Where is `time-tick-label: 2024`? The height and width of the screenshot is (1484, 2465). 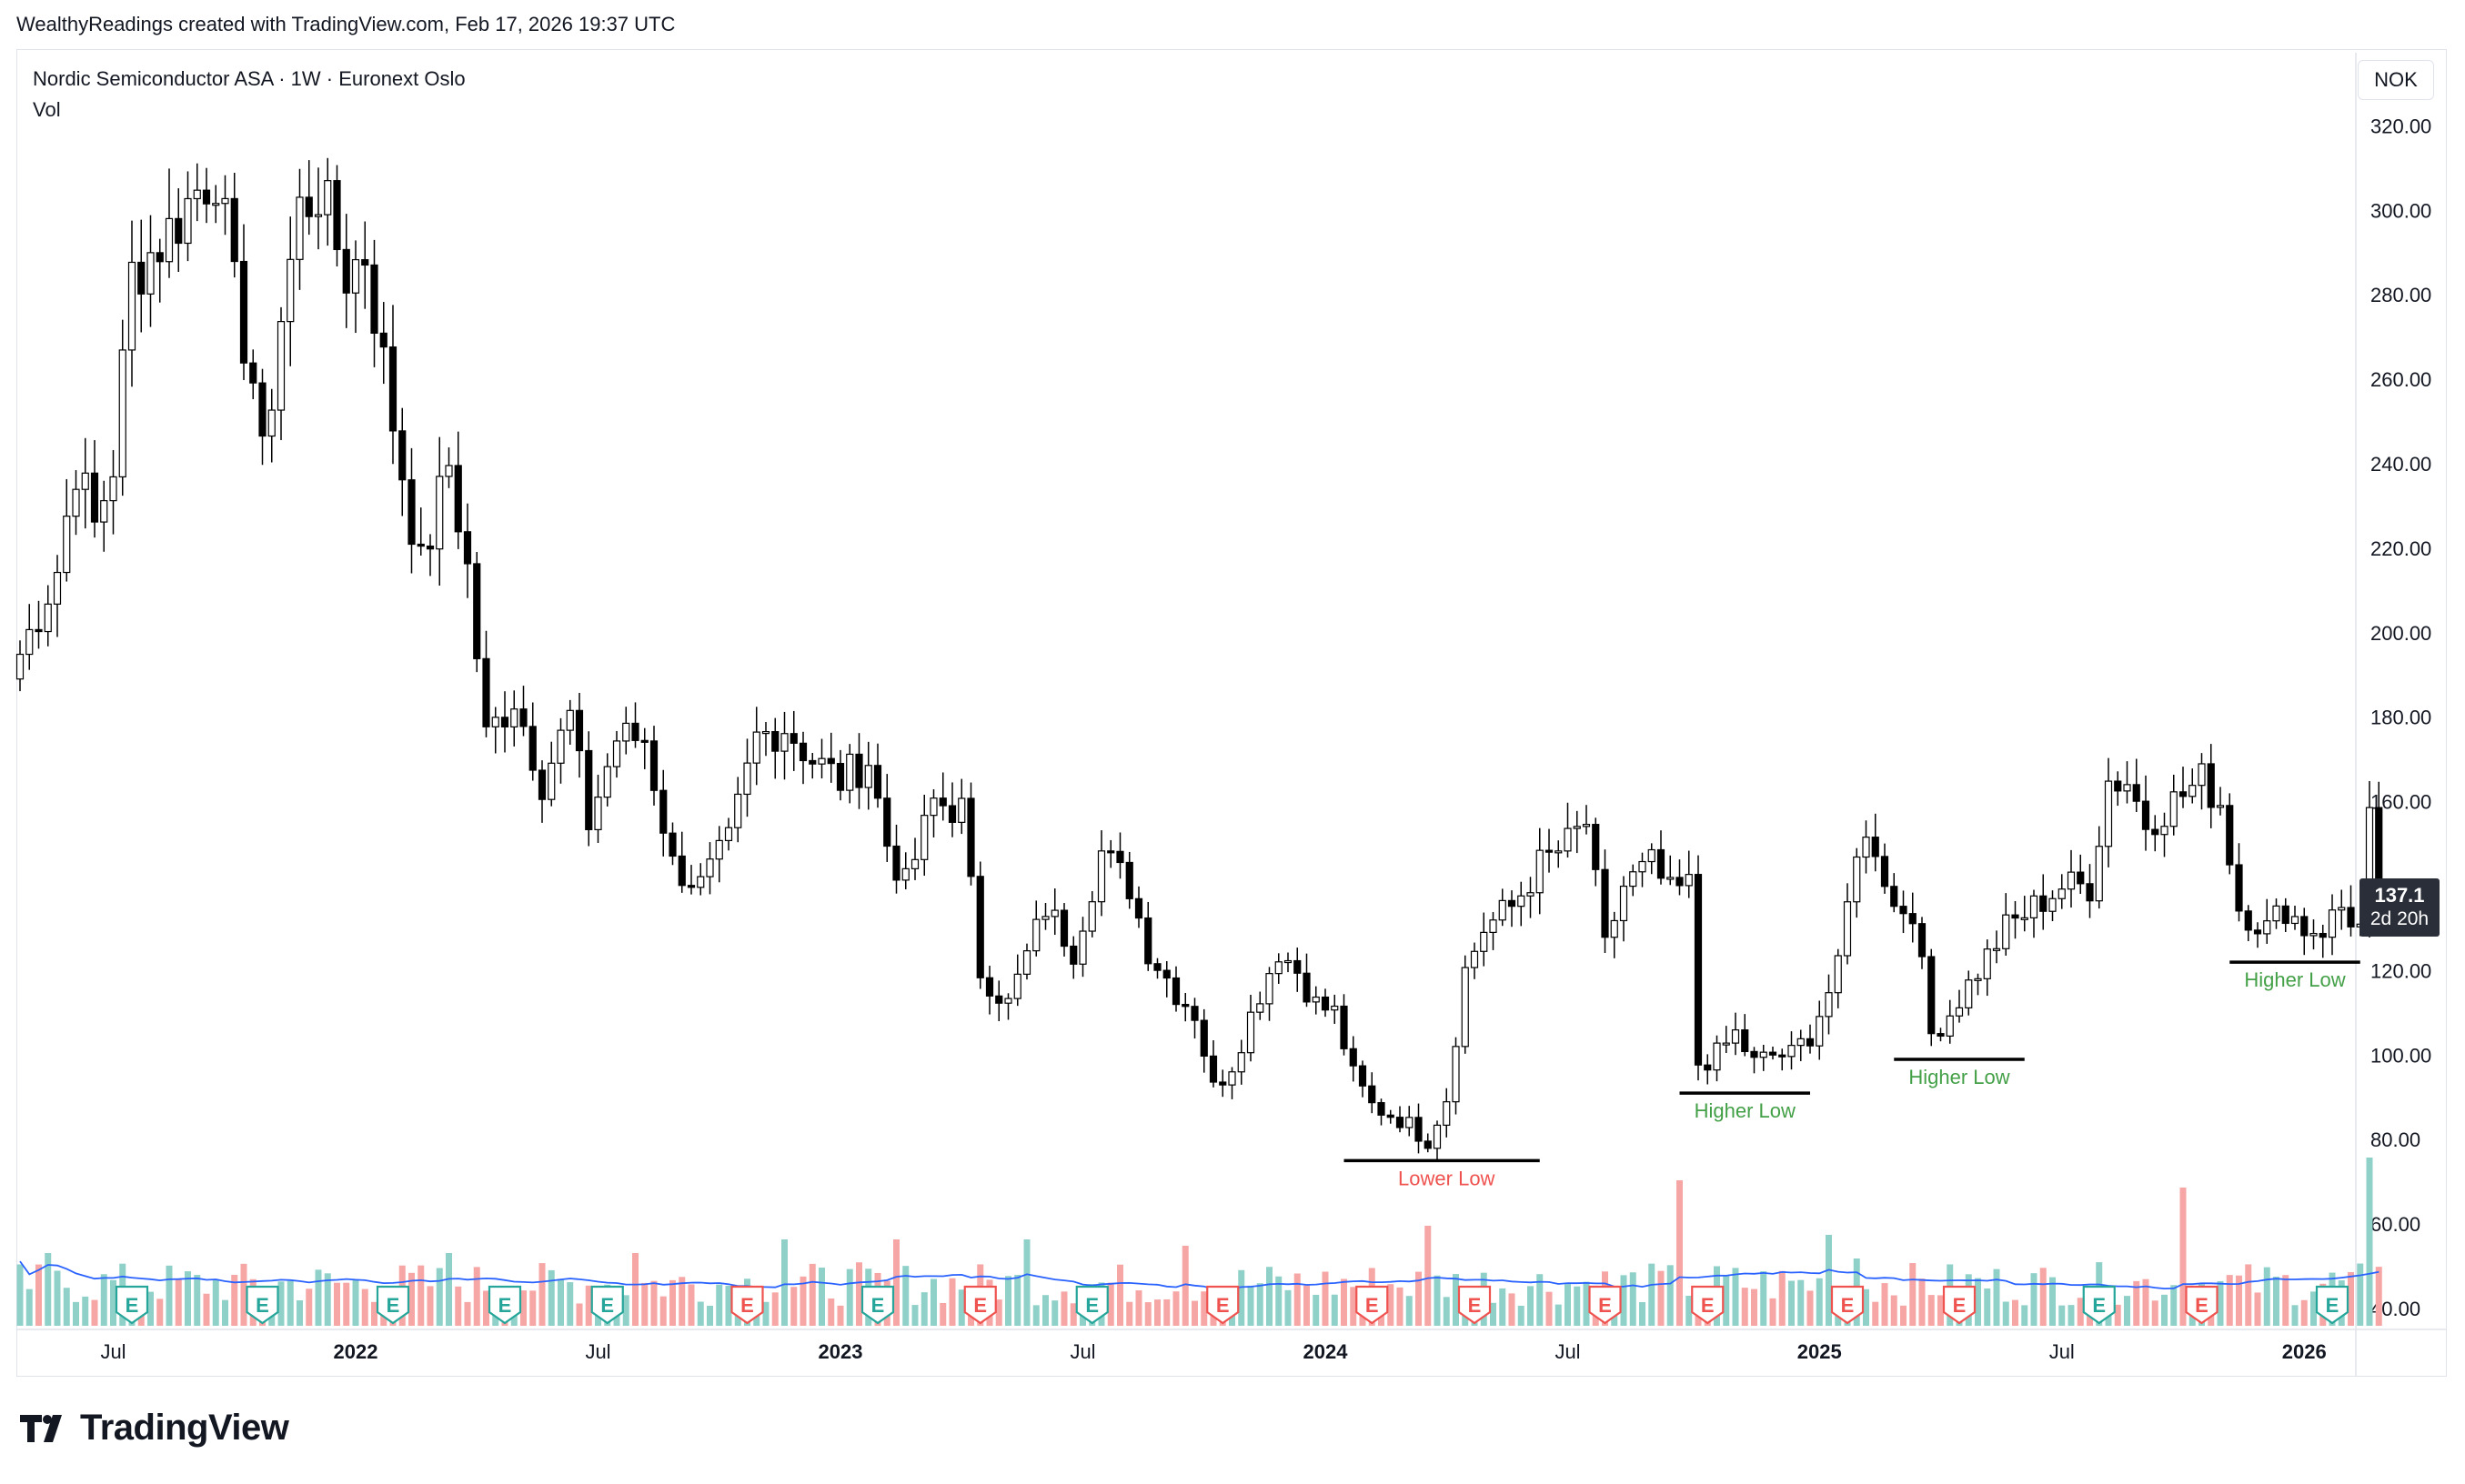 time-tick-label: 2024 is located at coordinates (1326, 1352).